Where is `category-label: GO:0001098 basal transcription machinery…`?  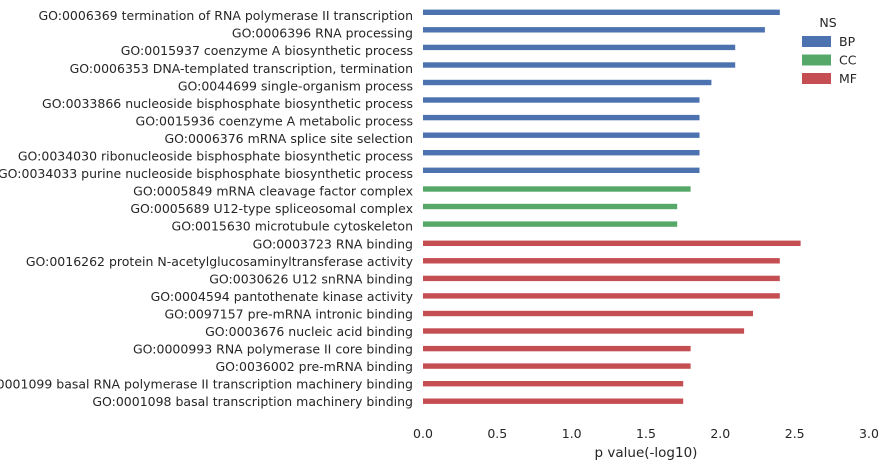
category-label: GO:0001098 basal transcription machinery… is located at coordinates (252, 401).